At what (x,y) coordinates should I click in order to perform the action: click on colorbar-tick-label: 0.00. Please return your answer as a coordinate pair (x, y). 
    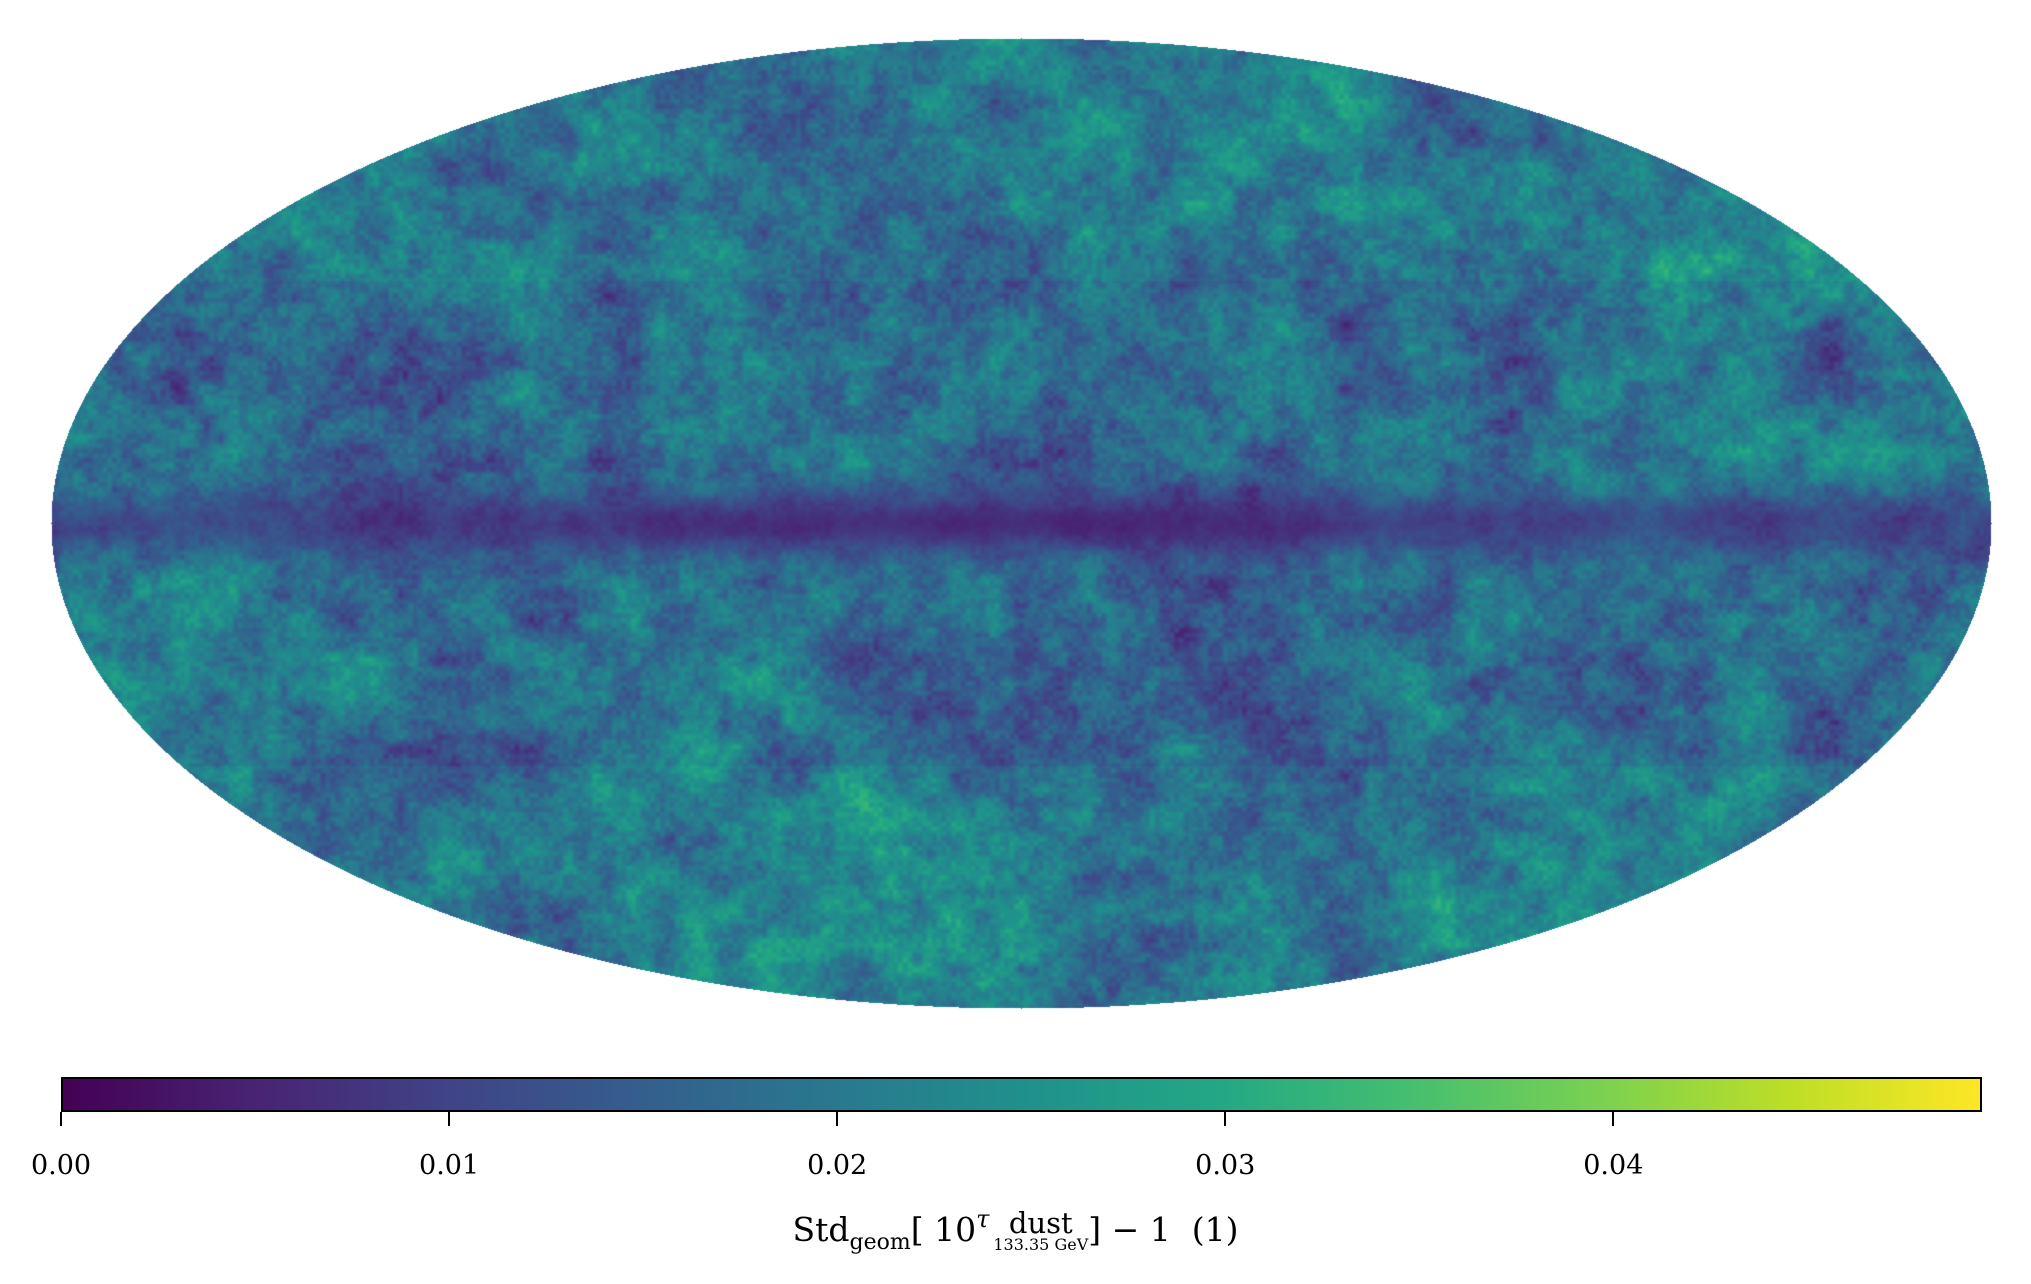
    Looking at the image, I should click on (61, 1165).